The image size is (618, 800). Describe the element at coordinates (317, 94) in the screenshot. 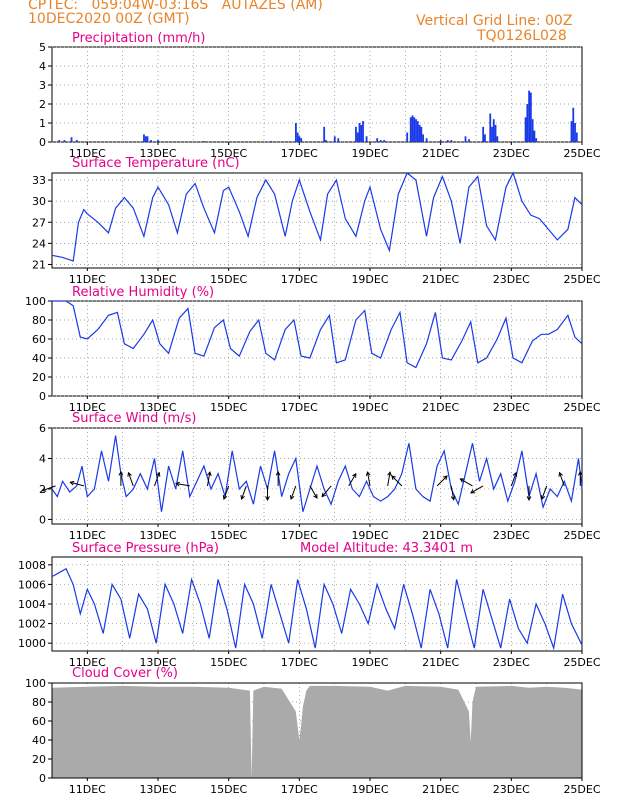

I see `panel-1-frame` at that location.